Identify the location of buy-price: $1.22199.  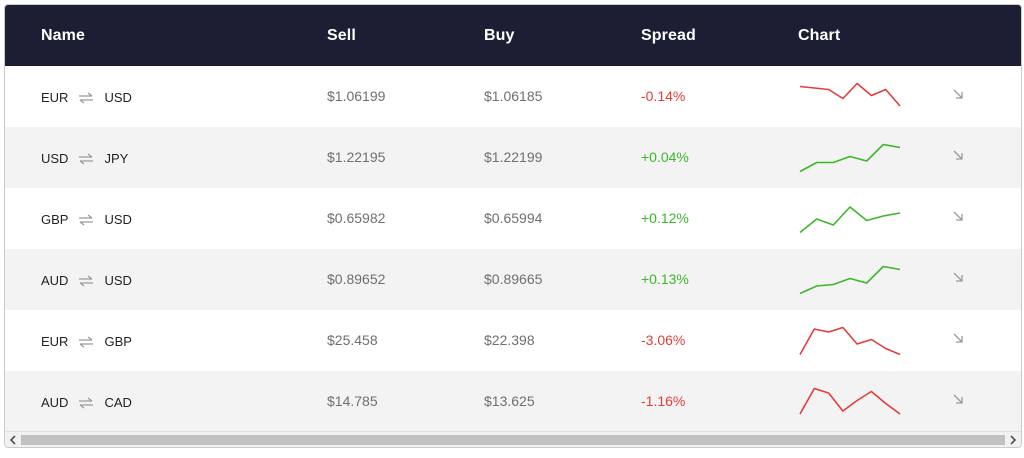
(513, 157).